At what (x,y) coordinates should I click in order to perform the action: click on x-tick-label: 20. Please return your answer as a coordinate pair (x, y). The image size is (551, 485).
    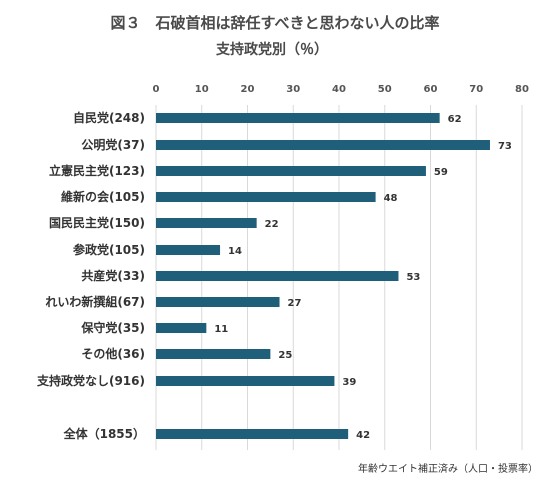
    Looking at the image, I should click on (248, 89).